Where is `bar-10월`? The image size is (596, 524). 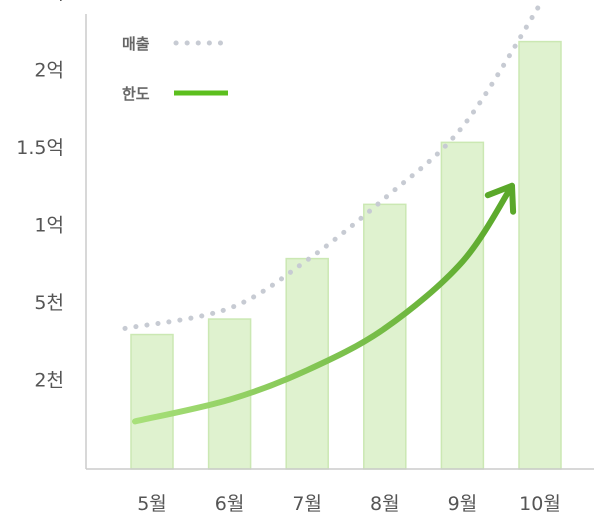 bar-10월 is located at coordinates (540, 255).